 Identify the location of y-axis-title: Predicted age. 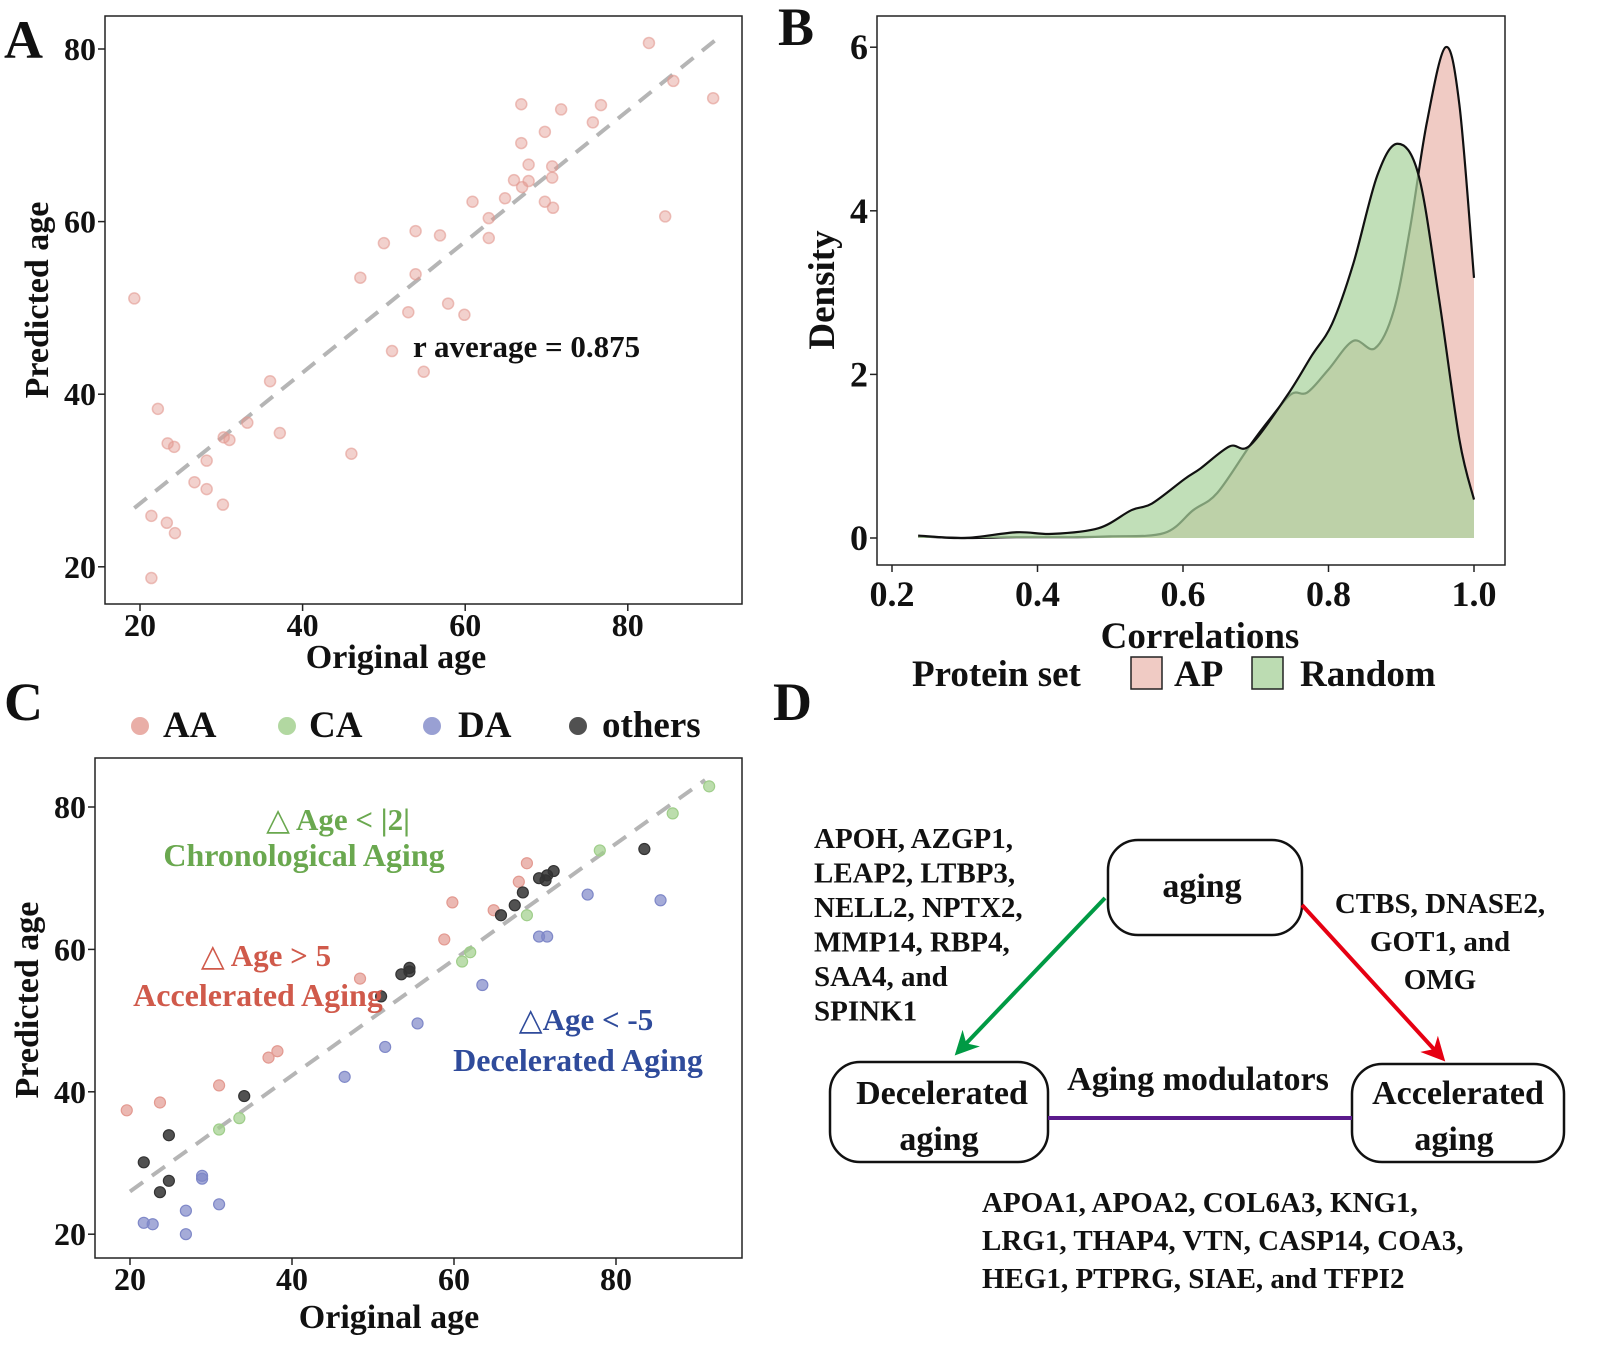
(37, 300).